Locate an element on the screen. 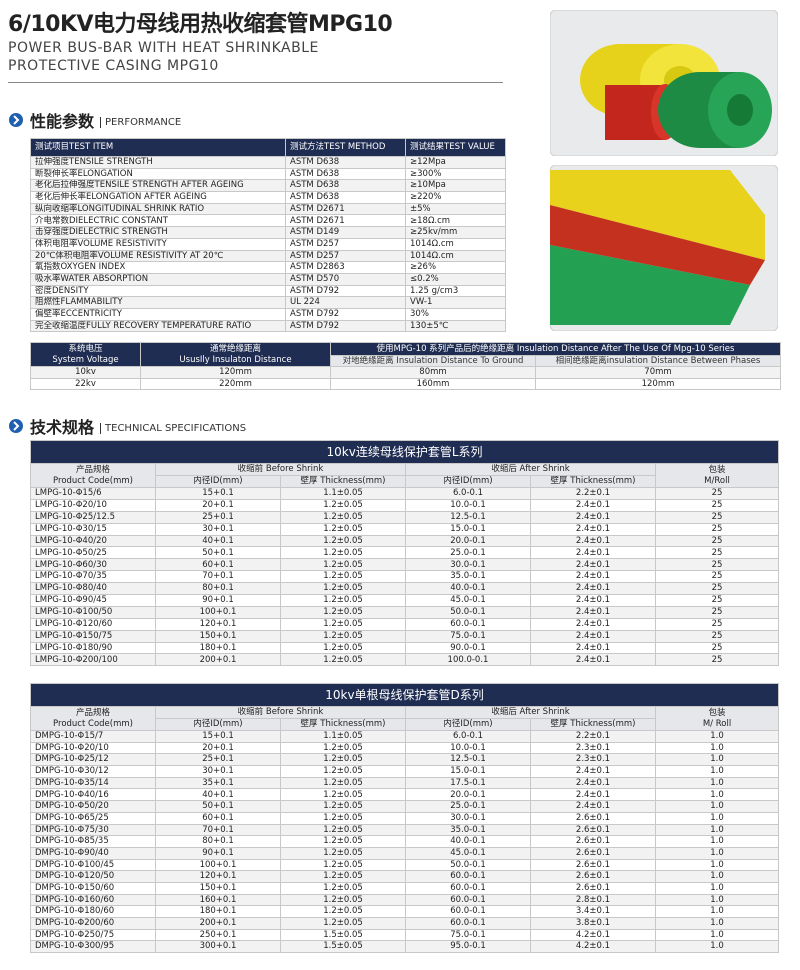  table-cell: 22kv is located at coordinates (85, 383).